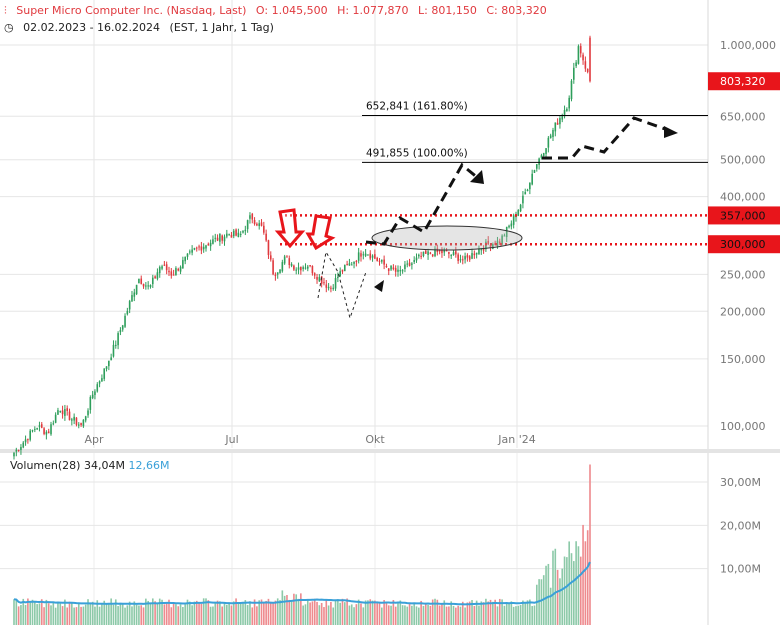 This screenshot has height=629, width=780. Describe the element at coordinates (302, 583) in the screenshot. I see `volume-ma-line` at that location.